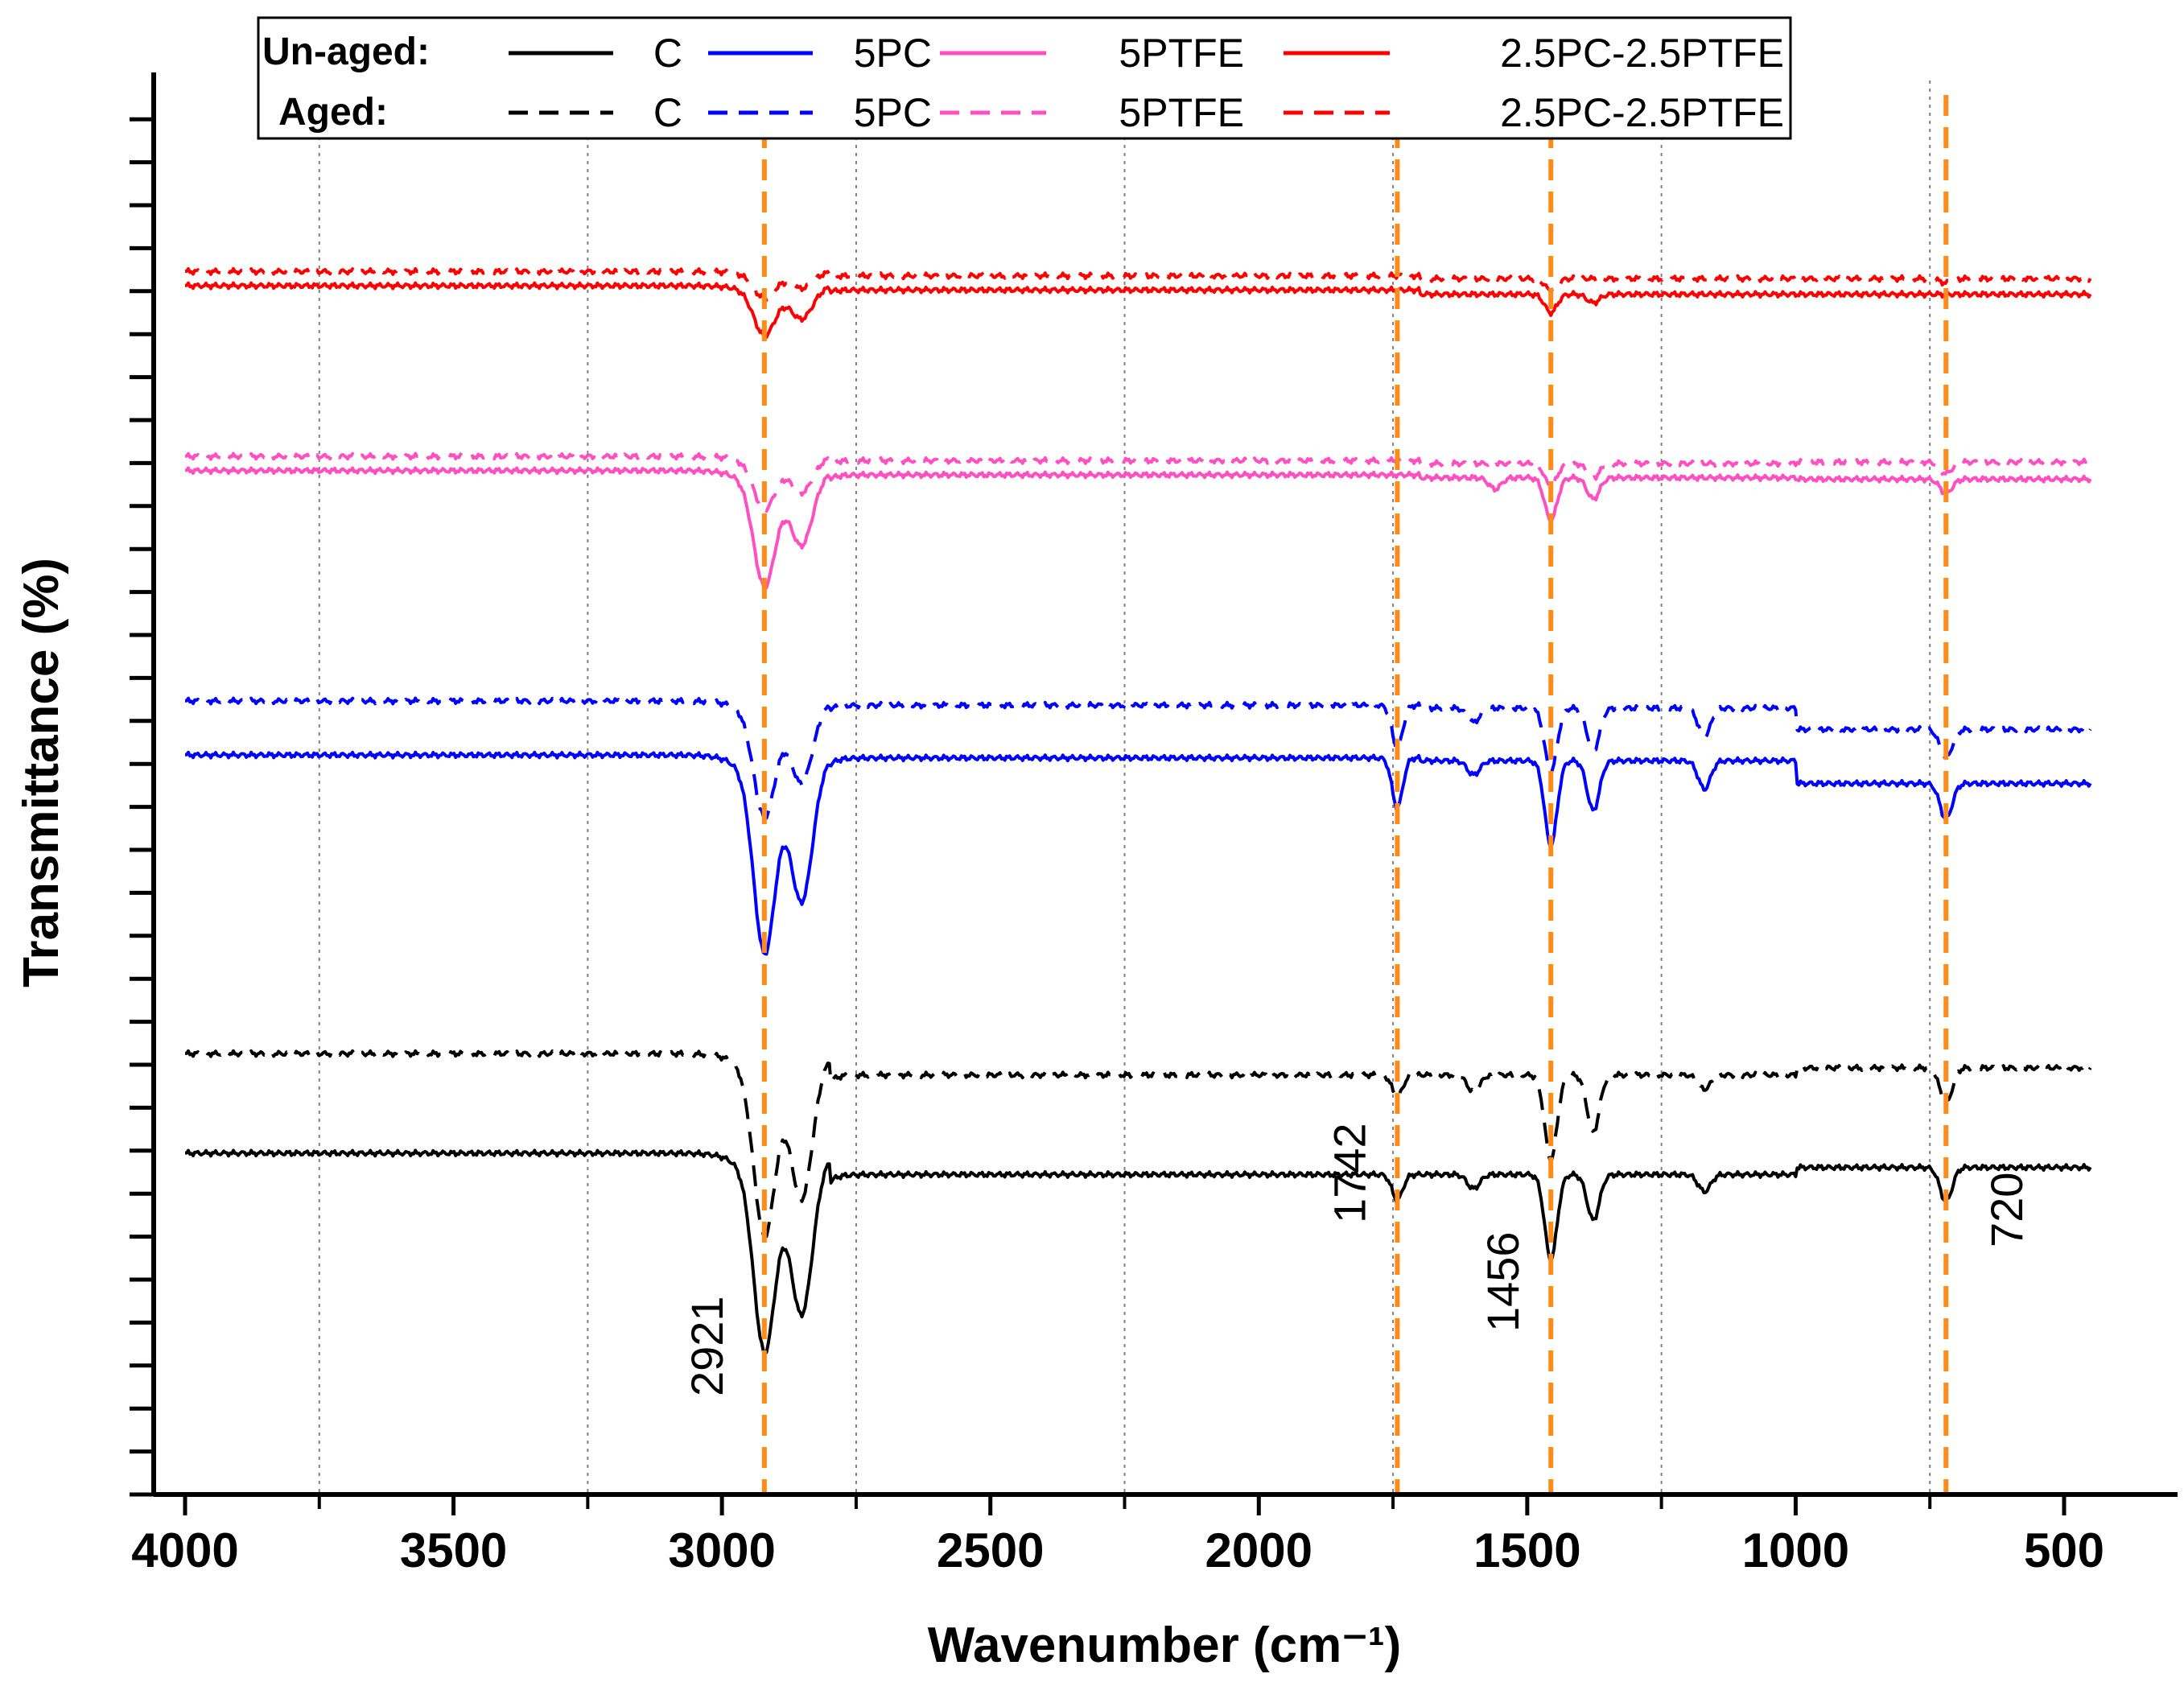  I want to click on legend-label-c-aged: C, so click(667, 112).